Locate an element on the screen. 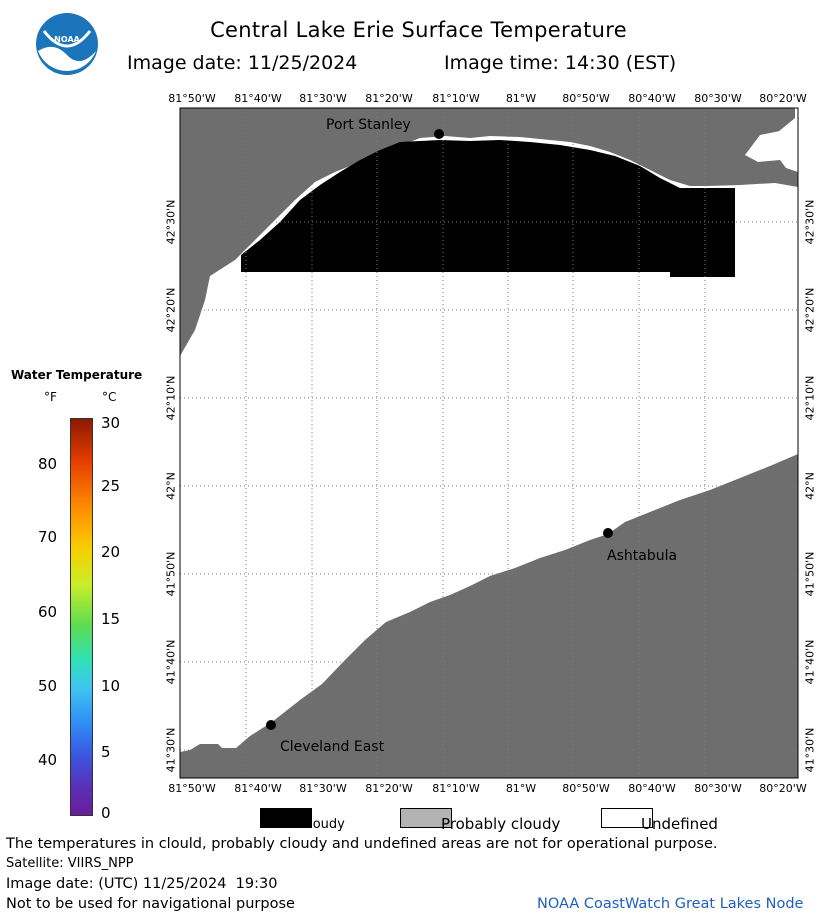  lon-label-top: 81°30'W is located at coordinates (323, 98).